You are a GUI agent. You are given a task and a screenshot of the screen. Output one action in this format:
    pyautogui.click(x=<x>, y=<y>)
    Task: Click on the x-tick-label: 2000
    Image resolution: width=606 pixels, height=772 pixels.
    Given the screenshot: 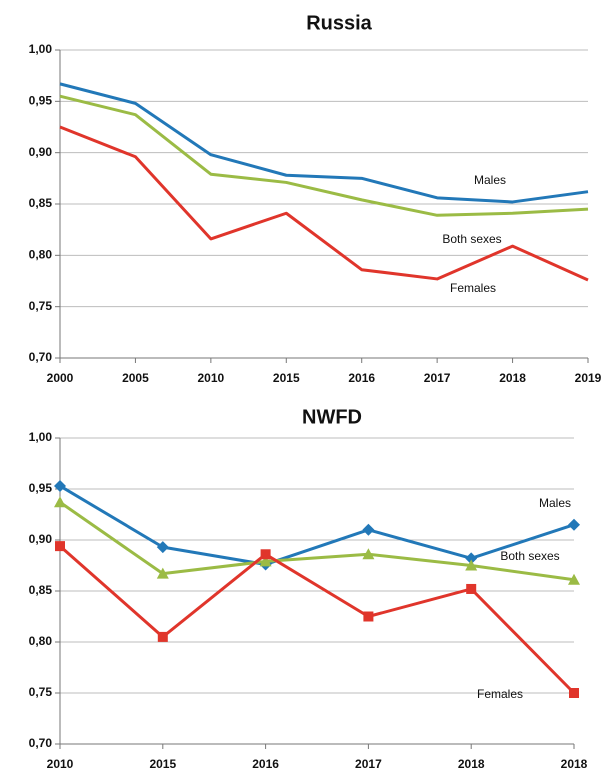 What is the action you would take?
    pyautogui.click(x=60, y=378)
    